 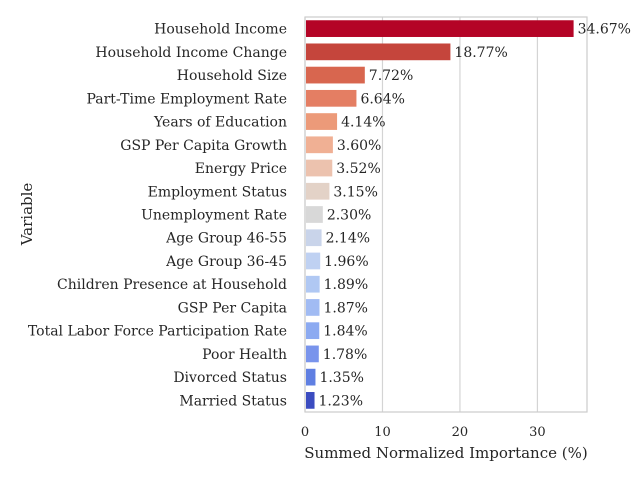 What do you see at coordinates (244, 355) in the screenshot?
I see `category-label: Poor Health` at bounding box center [244, 355].